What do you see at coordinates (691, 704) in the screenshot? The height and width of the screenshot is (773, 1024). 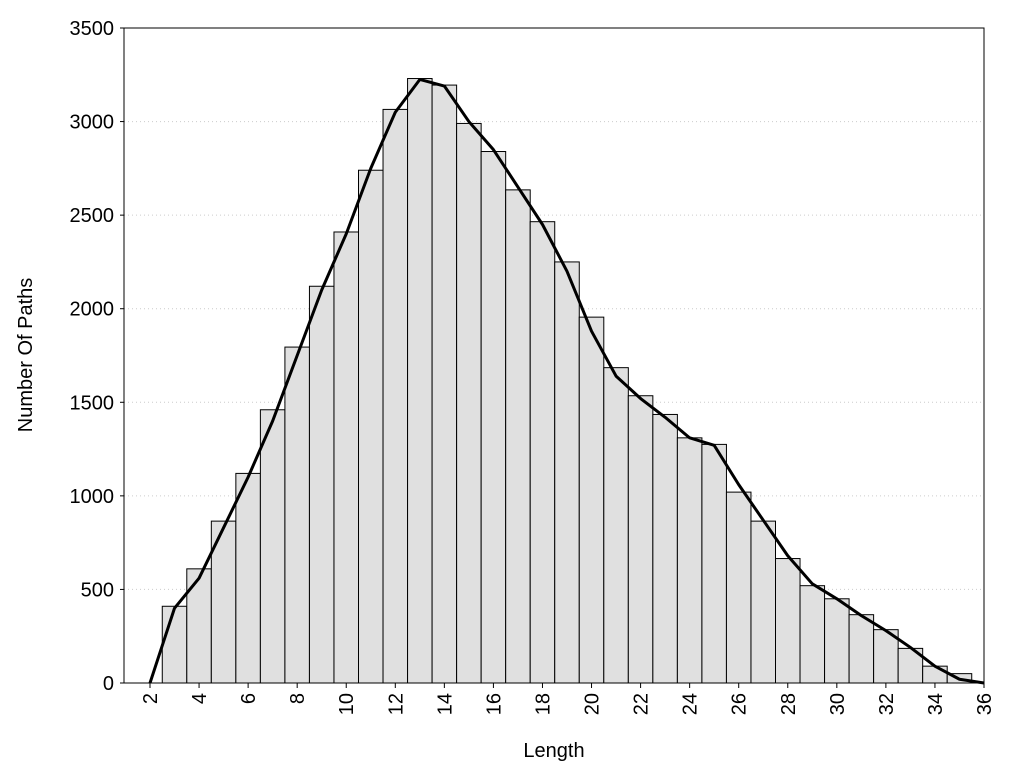 I see `x-tick-label: 24` at bounding box center [691, 704].